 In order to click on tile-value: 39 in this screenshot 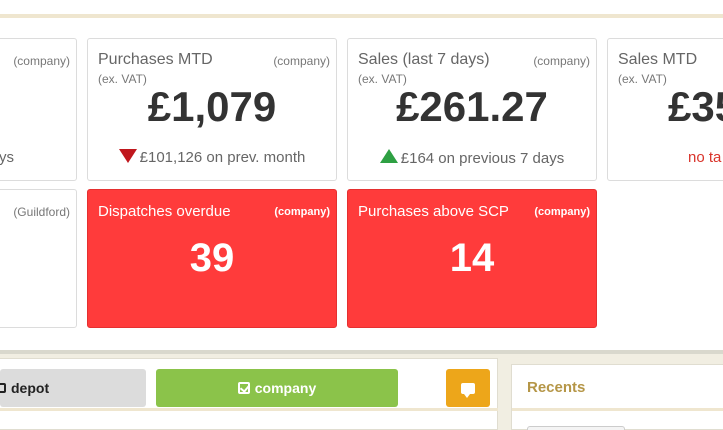, I will do `click(212, 258)`.